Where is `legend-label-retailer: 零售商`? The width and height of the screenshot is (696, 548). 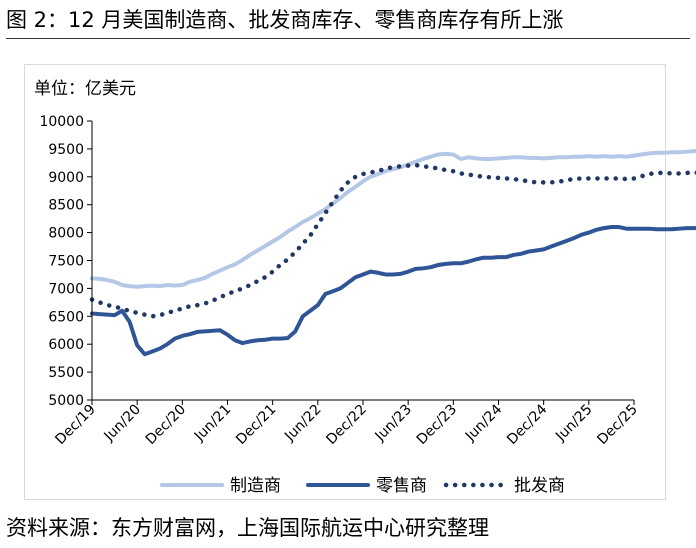
legend-label-retailer: 零售商 is located at coordinates (401, 486).